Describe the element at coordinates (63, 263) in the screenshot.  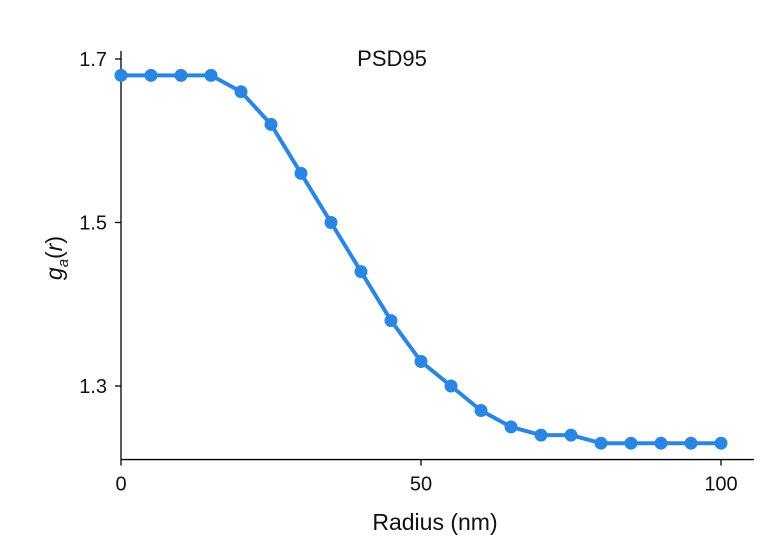
I see `y-axis-title-subscript: a` at that location.